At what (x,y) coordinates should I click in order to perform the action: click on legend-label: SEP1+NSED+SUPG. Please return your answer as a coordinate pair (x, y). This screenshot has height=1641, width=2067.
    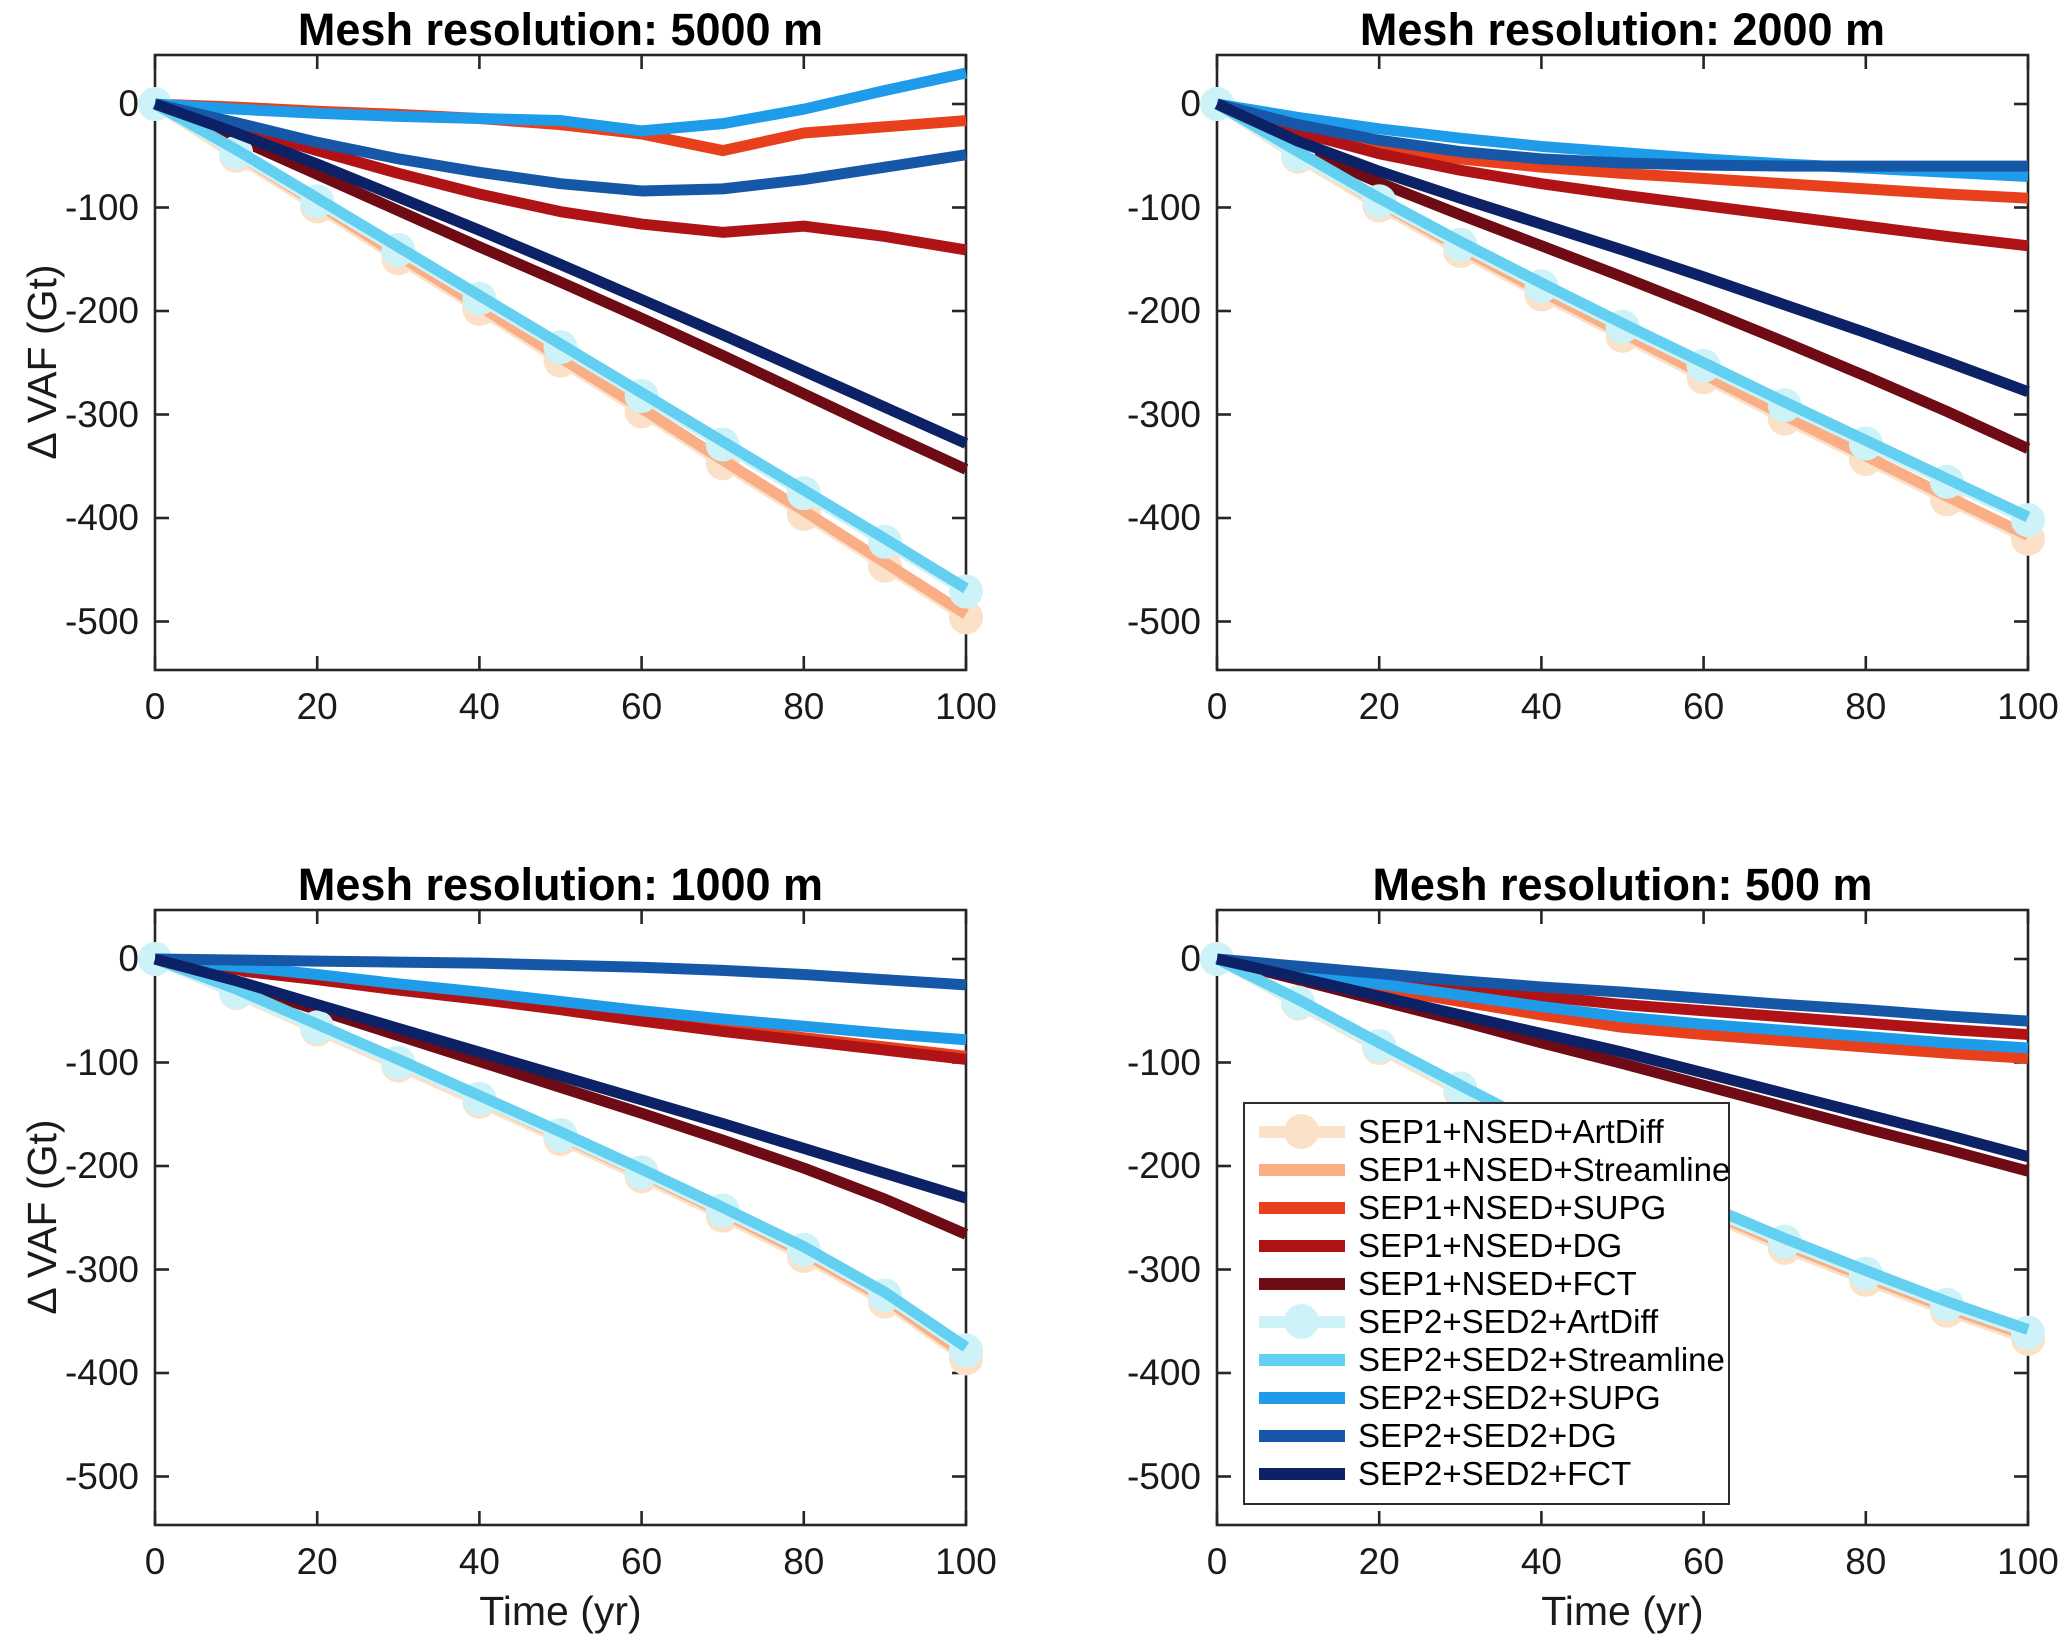
    Looking at the image, I should click on (1512, 1207).